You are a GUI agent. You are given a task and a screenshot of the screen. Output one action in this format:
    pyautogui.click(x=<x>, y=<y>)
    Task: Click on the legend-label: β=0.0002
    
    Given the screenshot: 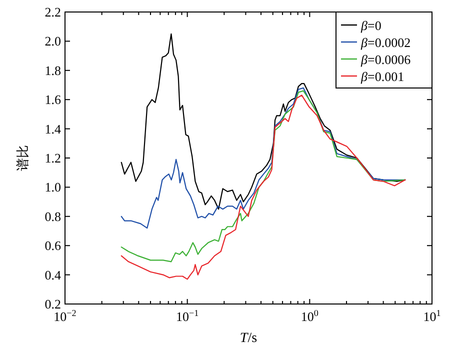 What is the action you would take?
    pyautogui.click(x=385, y=42)
    